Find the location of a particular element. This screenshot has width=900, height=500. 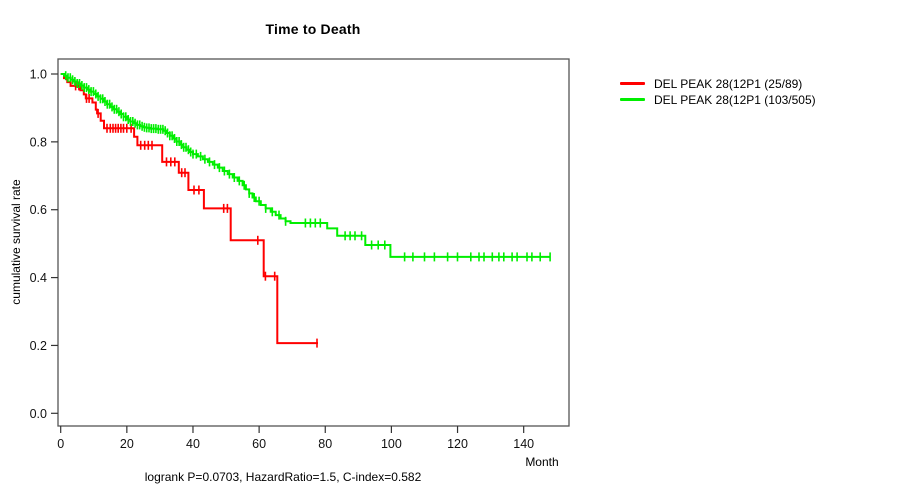

chart-title: Time to Death is located at coordinates (313, 29).